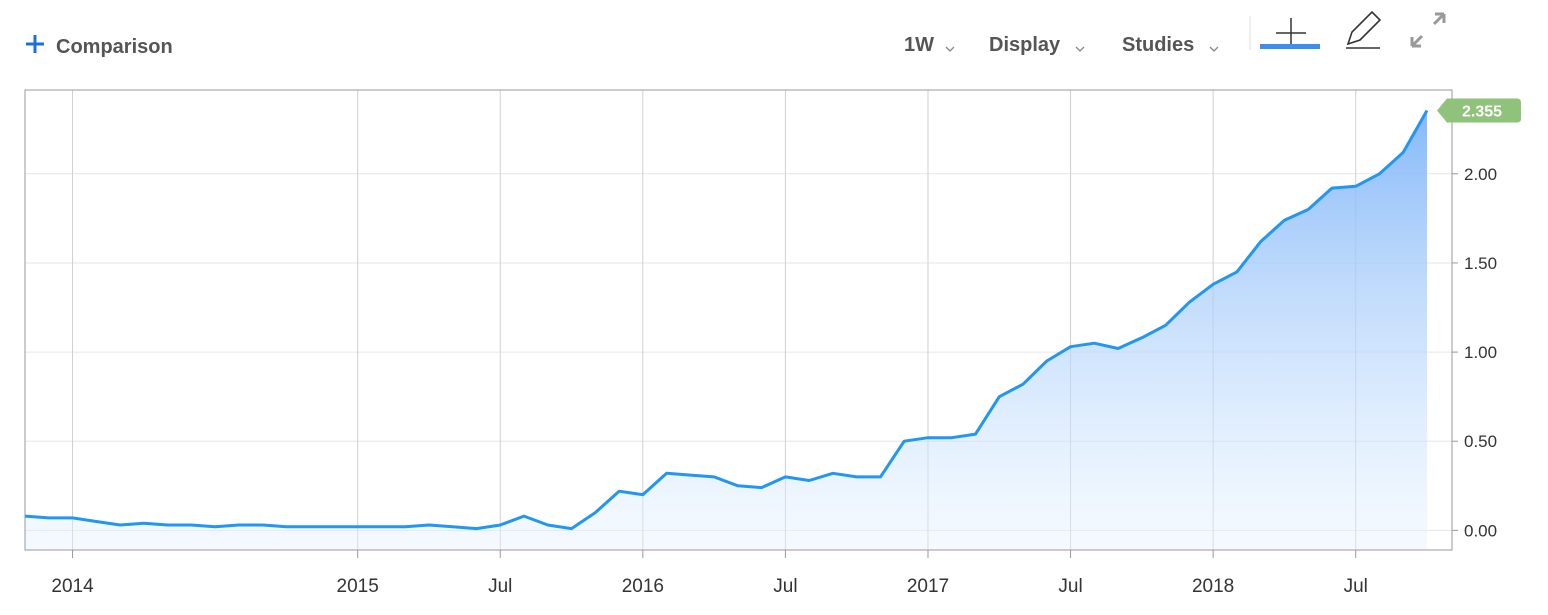 Image resolution: width=1548 pixels, height=615 pixels. Describe the element at coordinates (1291, 32) in the screenshot. I see `crosshair-icon` at that location.